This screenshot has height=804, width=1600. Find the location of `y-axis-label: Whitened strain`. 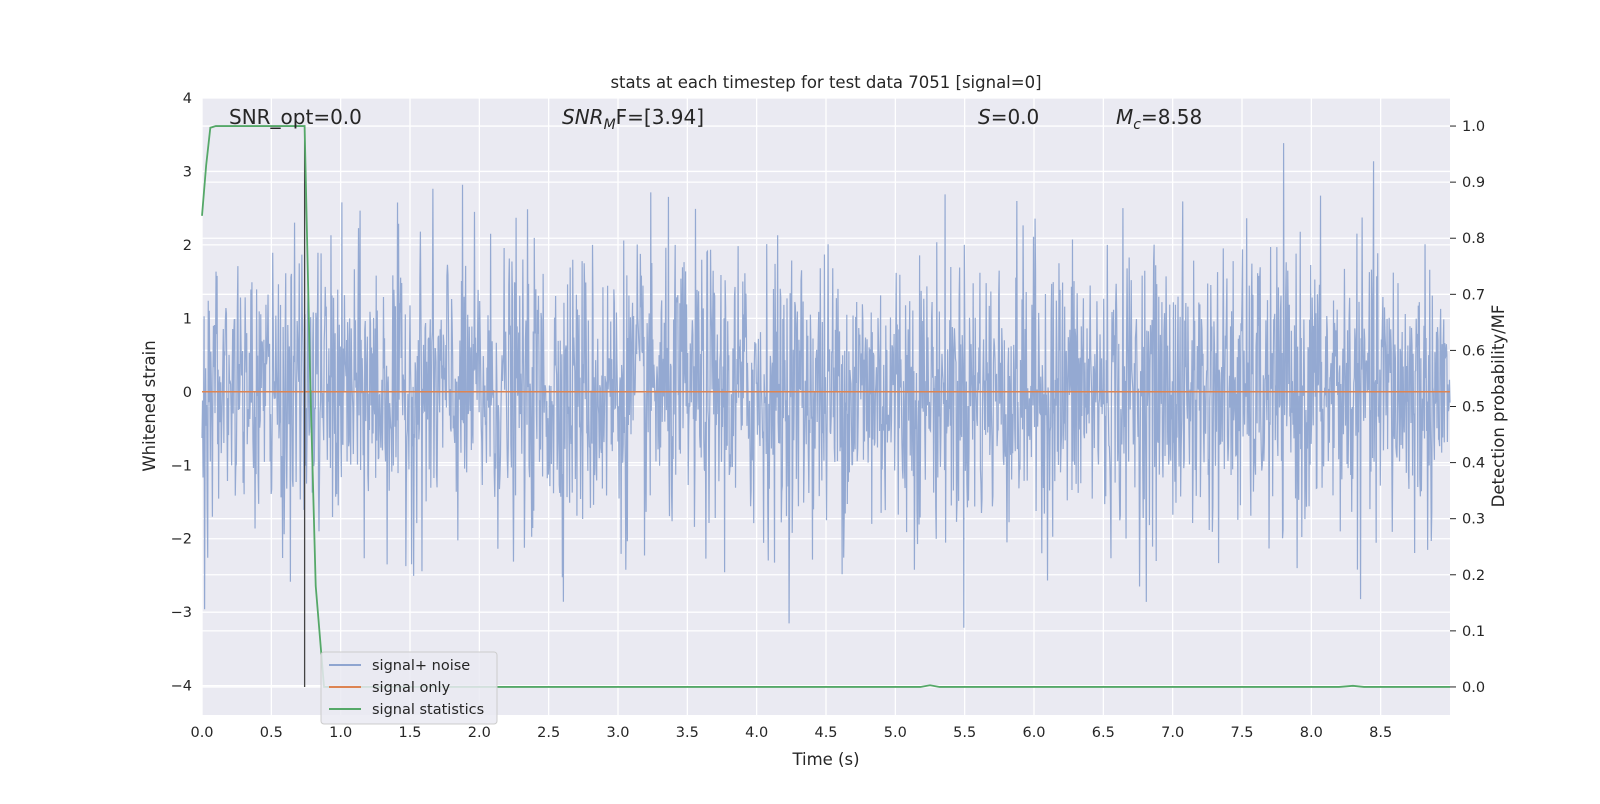

y-axis-label: Whitened strain is located at coordinates (149, 405).